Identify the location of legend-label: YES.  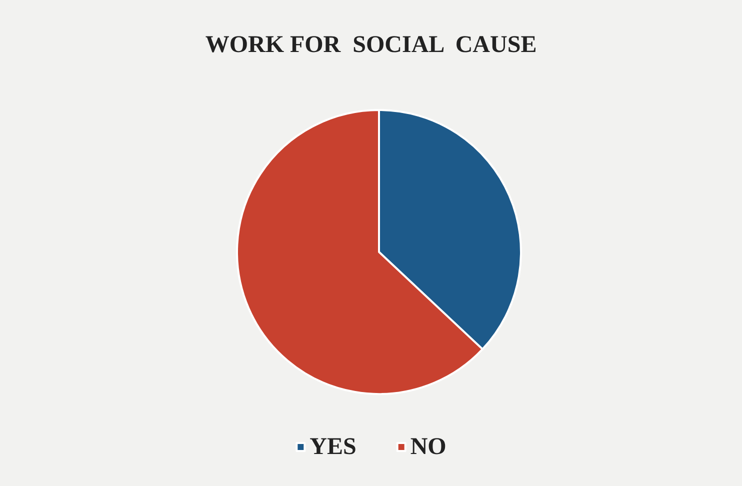
(333, 447).